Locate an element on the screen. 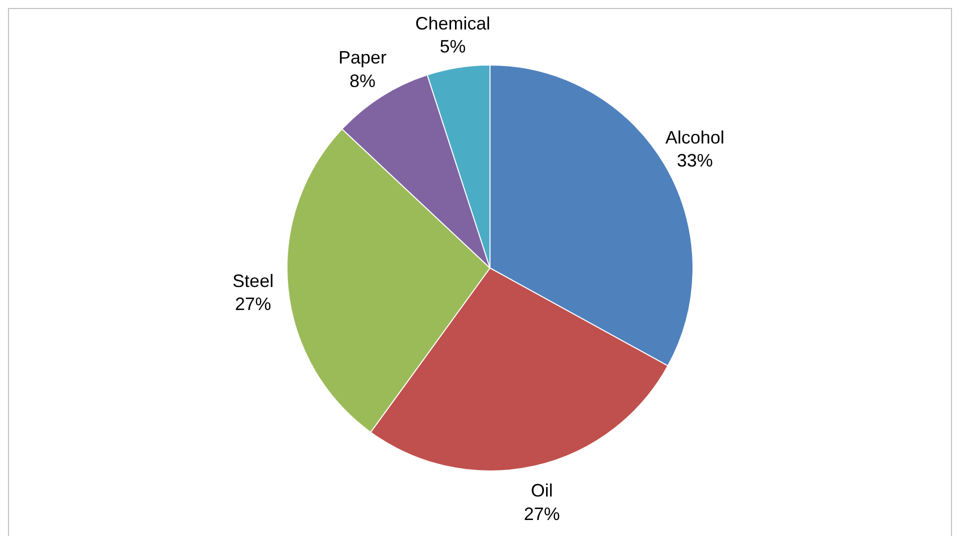 This screenshot has height=536, width=959. data-label: 33% is located at coordinates (694, 160).